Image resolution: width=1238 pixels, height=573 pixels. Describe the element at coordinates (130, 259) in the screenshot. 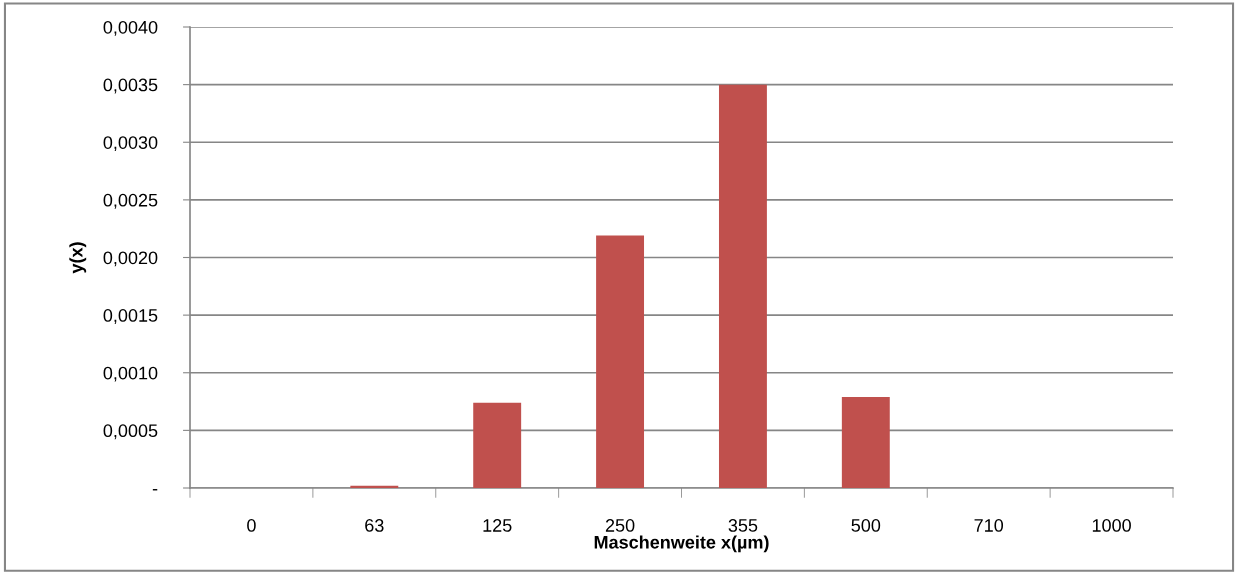

I see `y-tick-label: 0,0020` at that location.